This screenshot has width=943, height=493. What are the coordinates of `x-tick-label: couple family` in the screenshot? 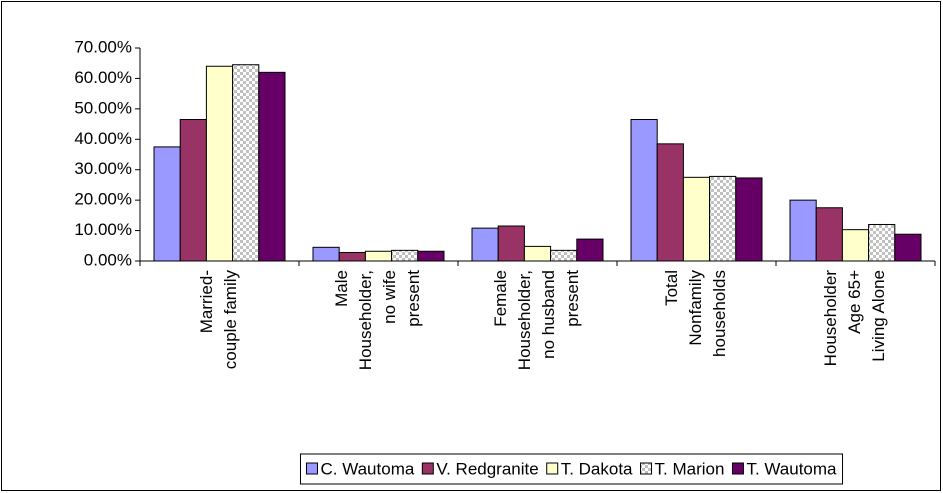 It's located at (230, 320).